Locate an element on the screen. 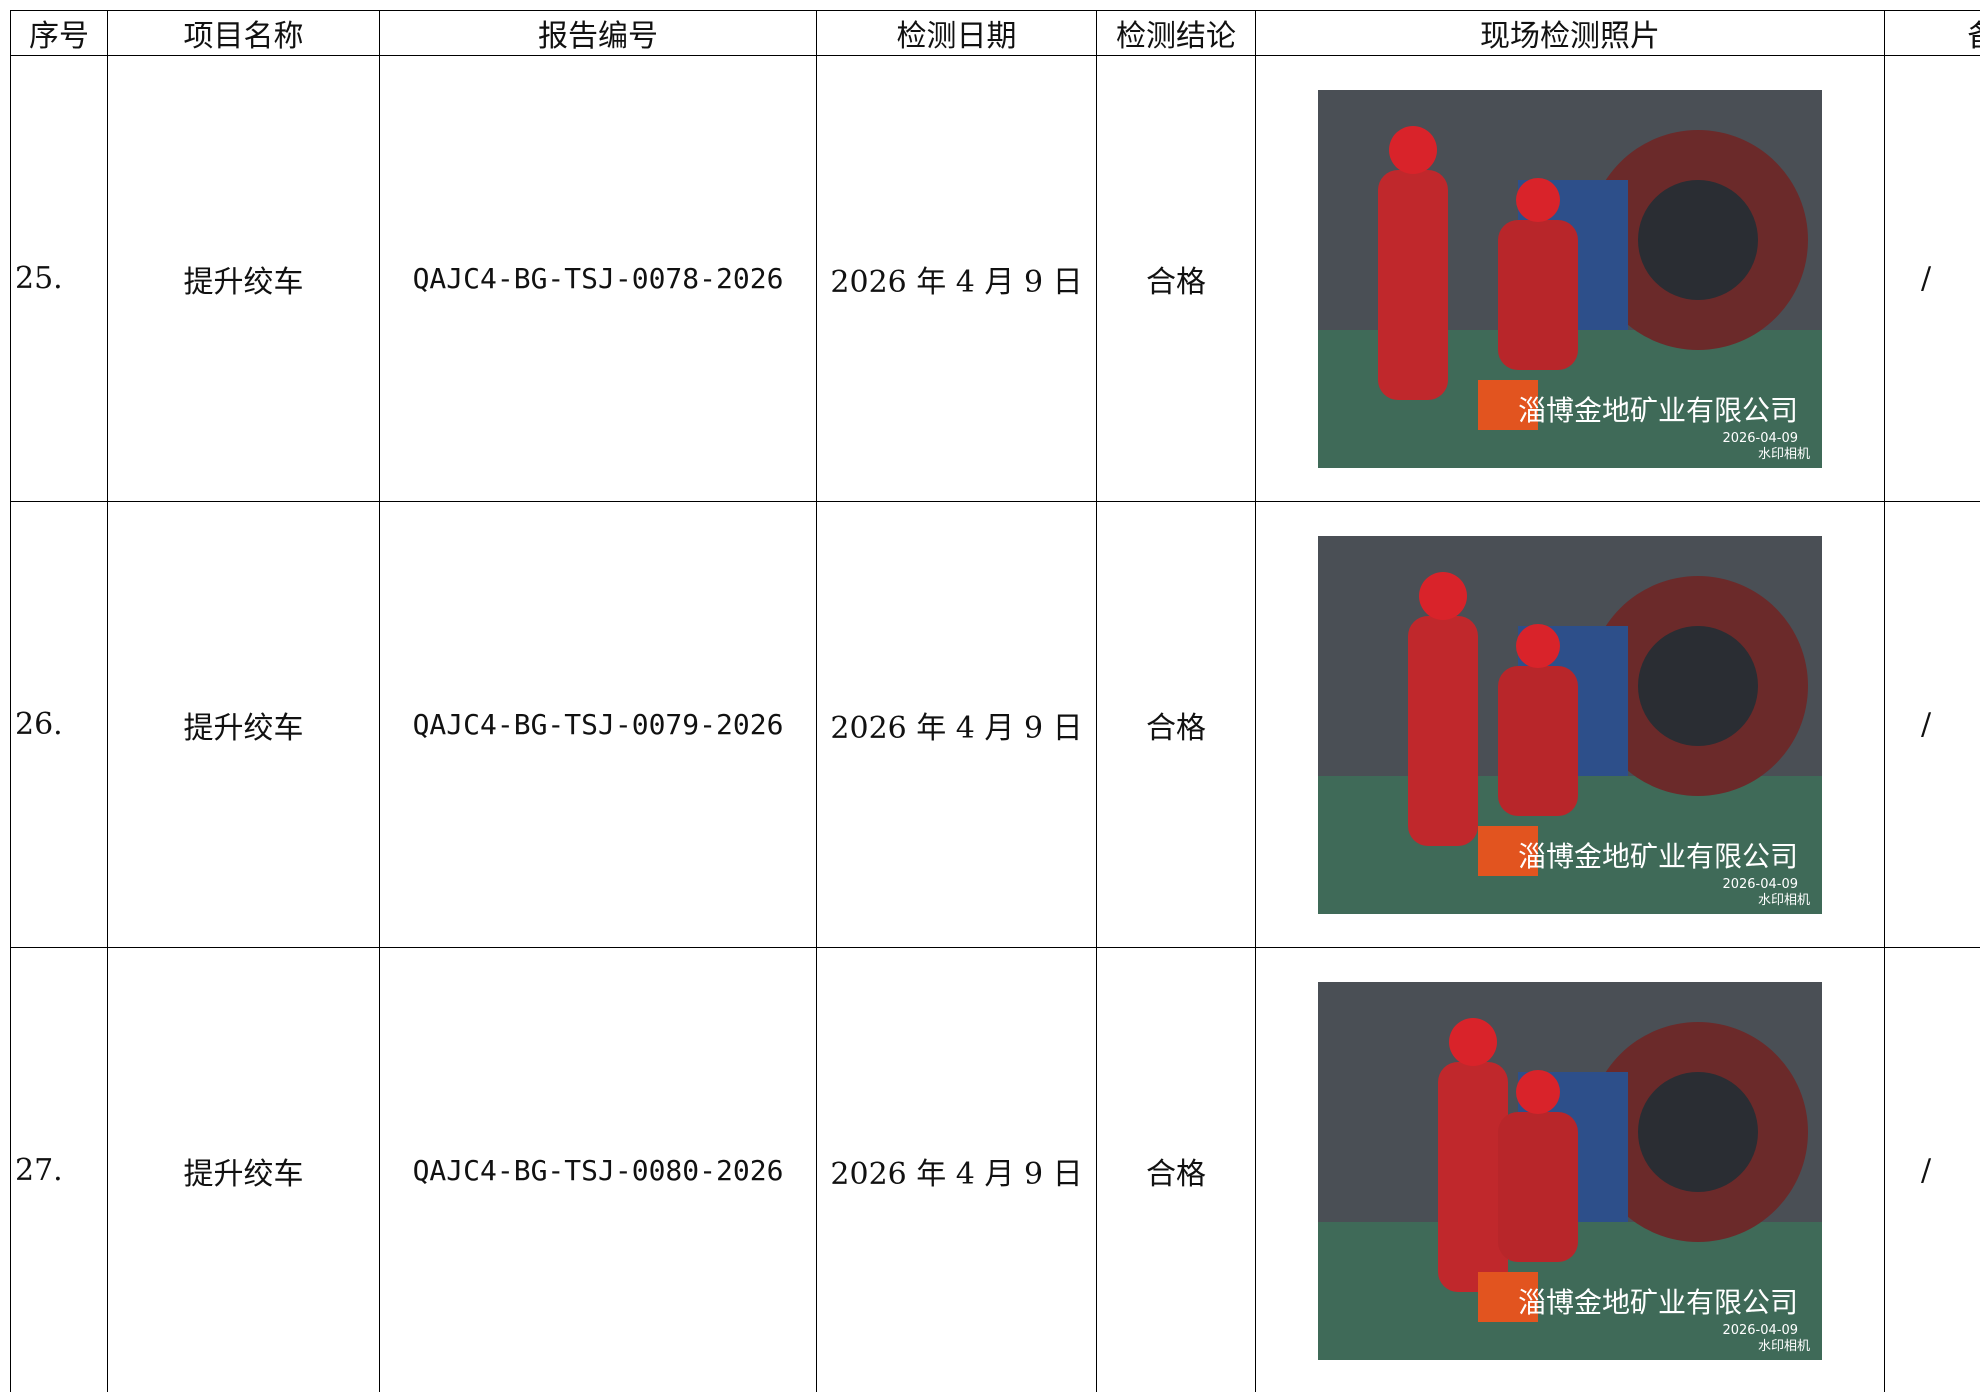 The image size is (1980, 1392). column-header: 备注 is located at coordinates (1932, 33).